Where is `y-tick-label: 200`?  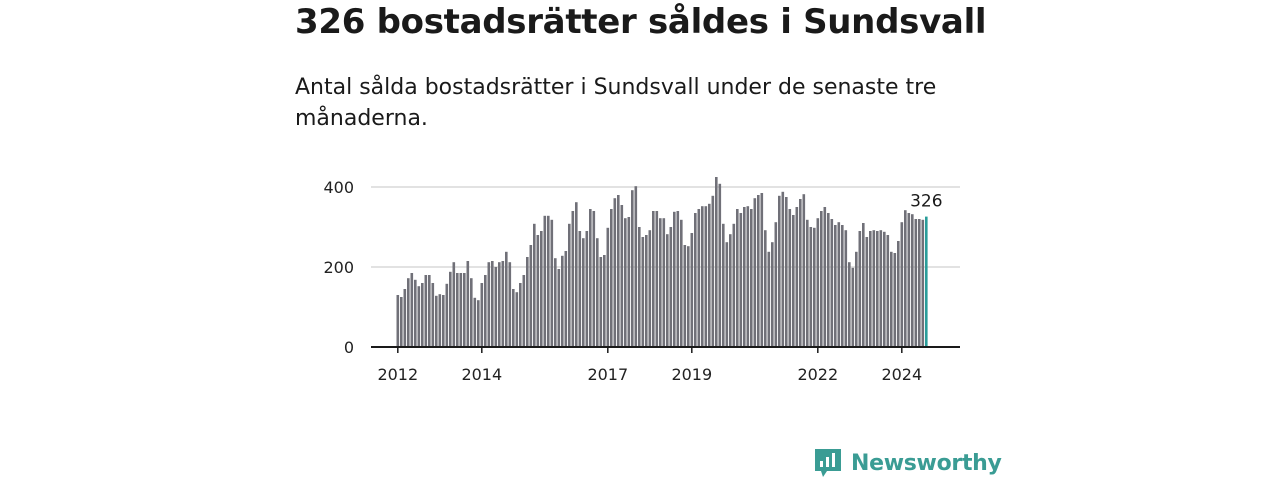
y-tick-label: 200 is located at coordinates (338, 267).